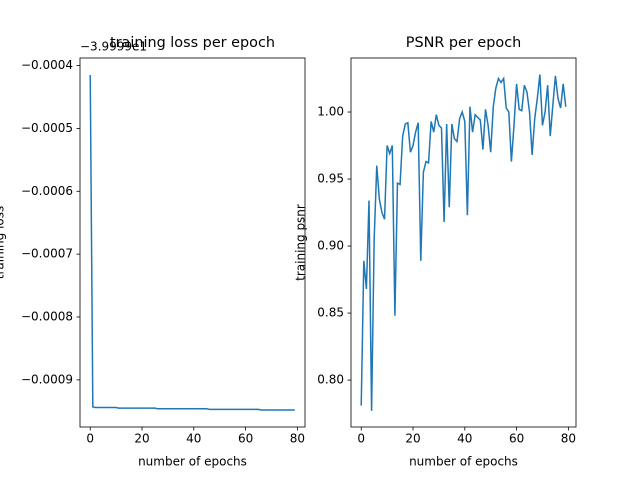 Image resolution: width=640 pixels, height=480 pixels. Describe the element at coordinates (47, 254) in the screenshot. I see `y-tick-label: −0.0007` at that location.